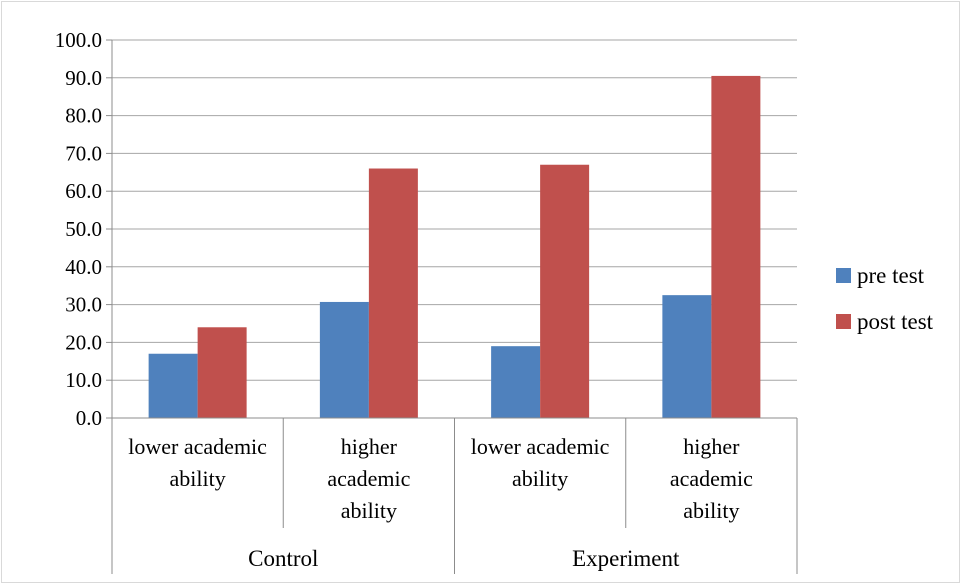  What do you see at coordinates (885, 298) in the screenshot?
I see `legend: pre test post test` at bounding box center [885, 298].